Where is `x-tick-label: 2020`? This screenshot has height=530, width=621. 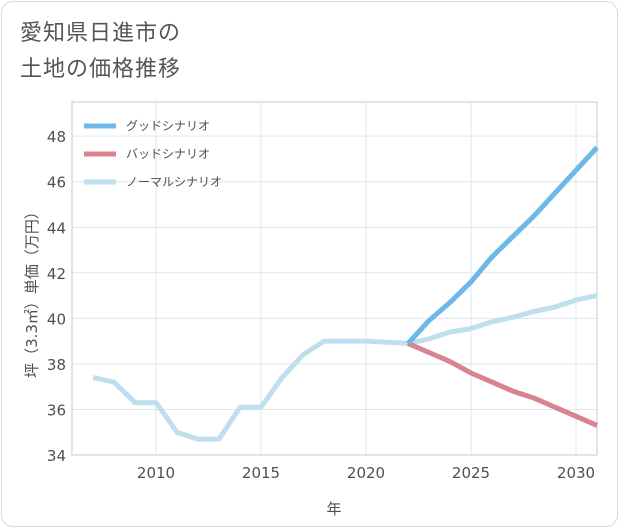 x-tick-label: 2020 is located at coordinates (366, 473).